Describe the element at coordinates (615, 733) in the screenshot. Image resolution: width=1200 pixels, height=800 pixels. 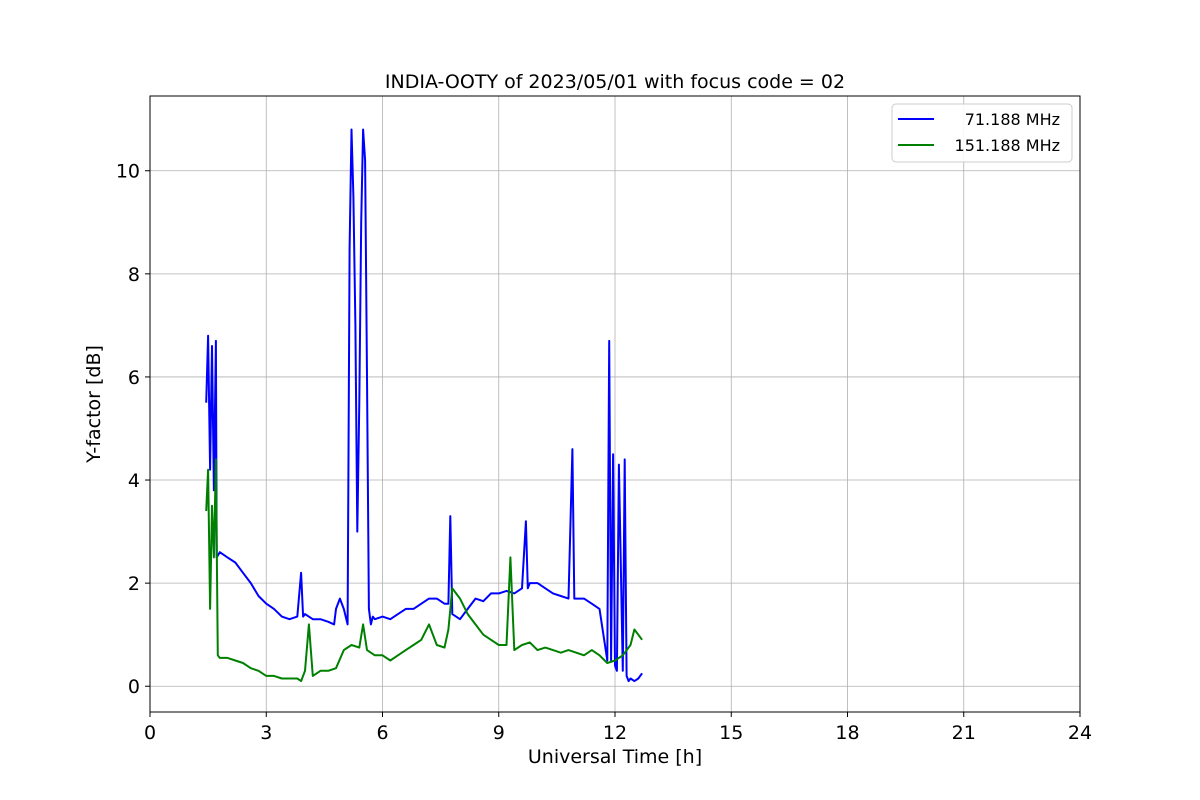
I see `x-tick-label: 12` at that location.